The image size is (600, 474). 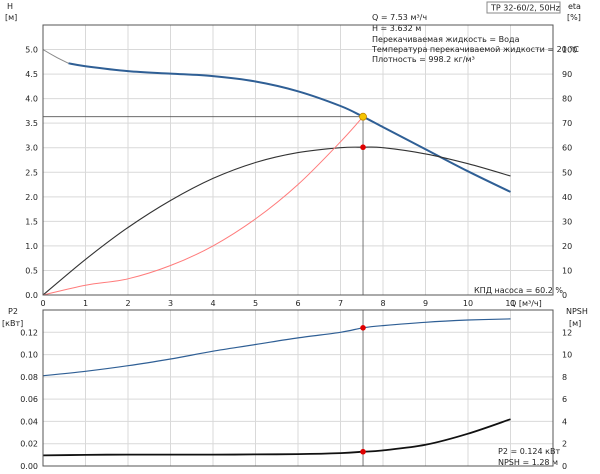 I want to click on npsh-axis-unit: [м], so click(x=575, y=323).